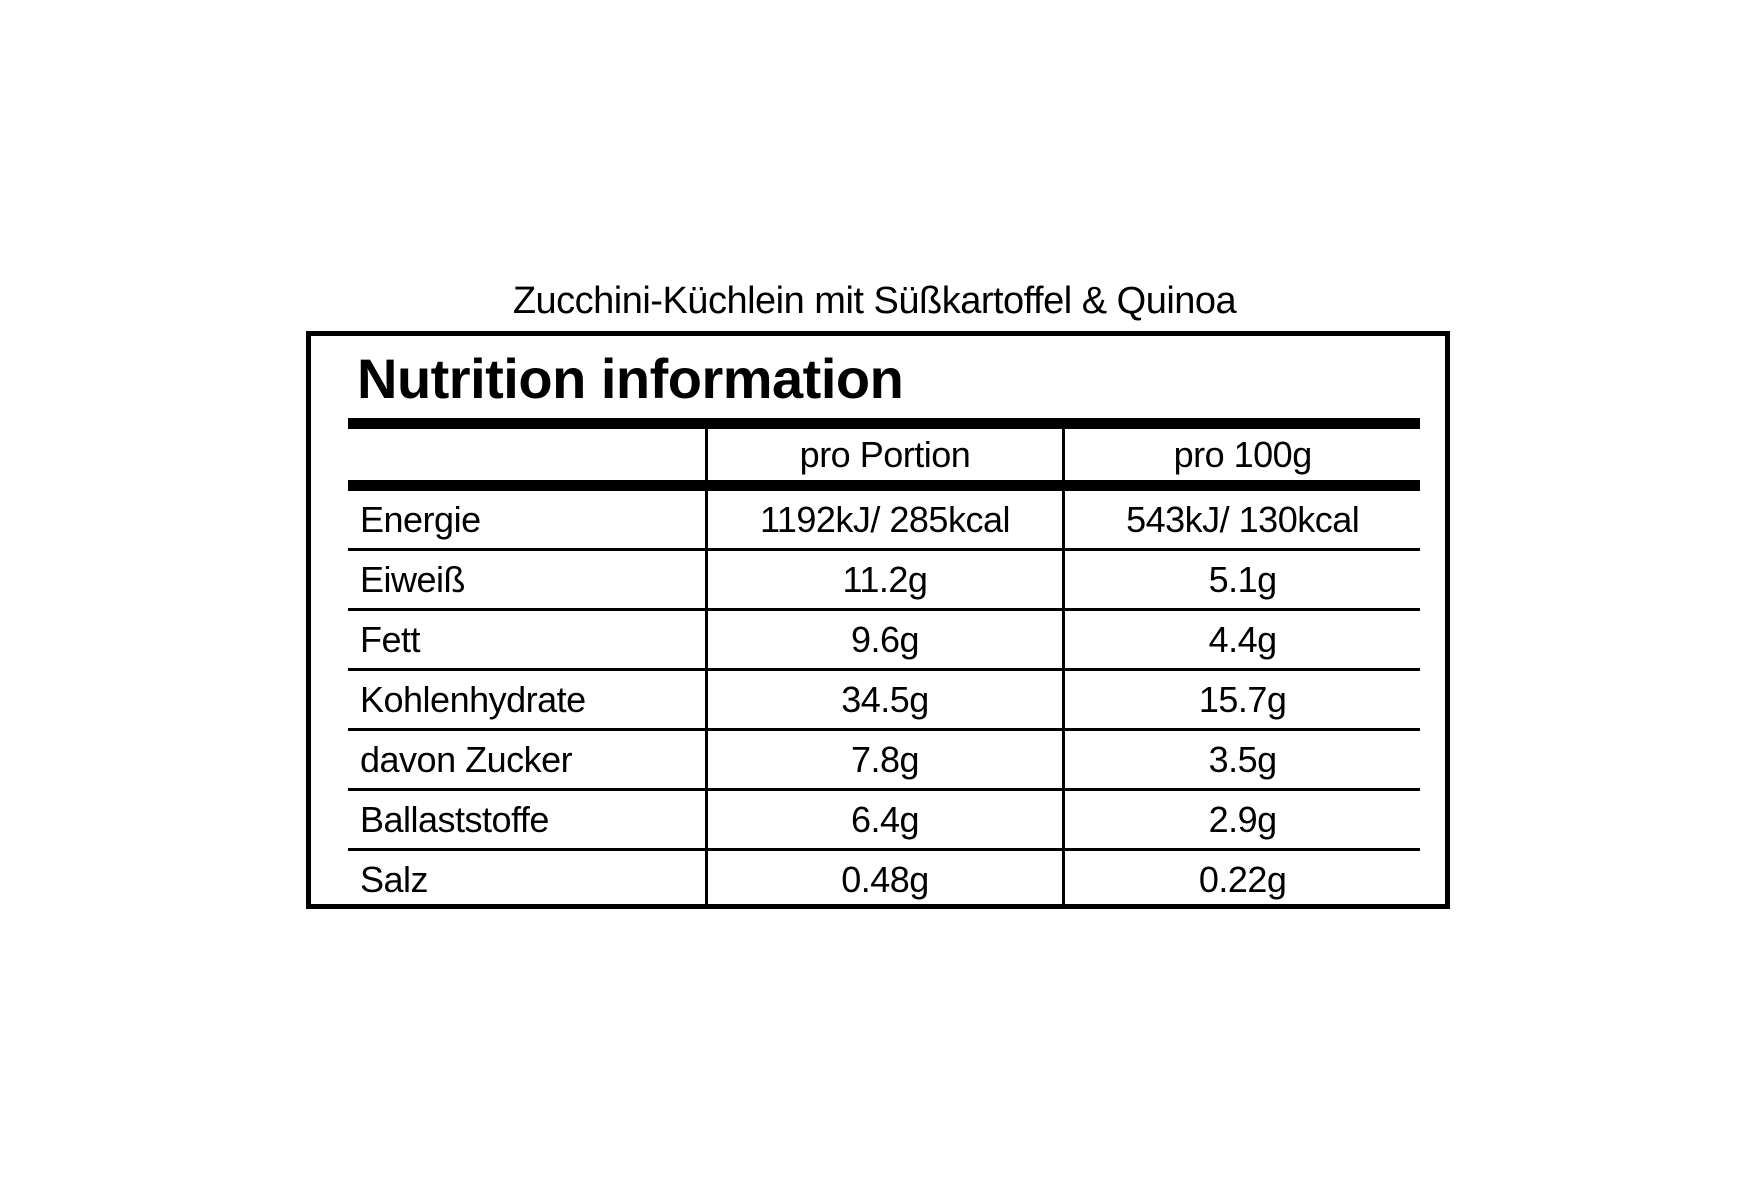 The image size is (1749, 1182). Describe the element at coordinates (527, 820) in the screenshot. I see `row-label: Ballaststoffe` at that location.